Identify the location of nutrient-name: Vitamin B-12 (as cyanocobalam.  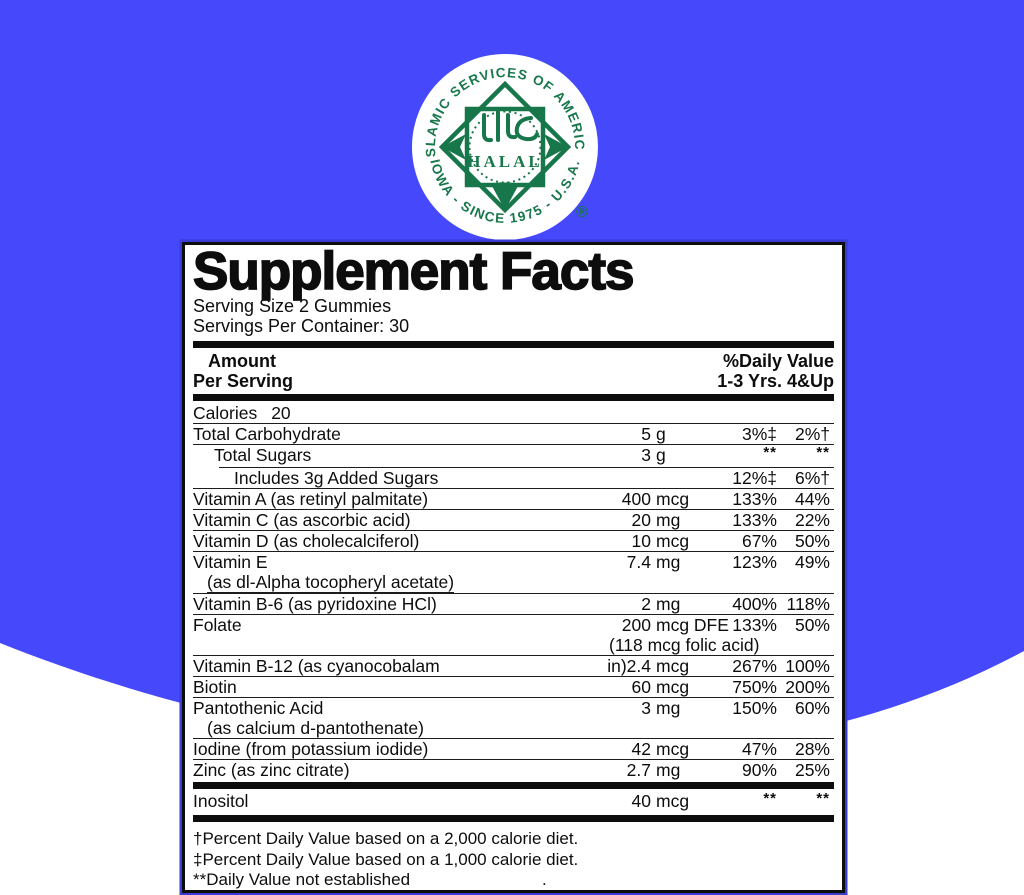
(316, 666).